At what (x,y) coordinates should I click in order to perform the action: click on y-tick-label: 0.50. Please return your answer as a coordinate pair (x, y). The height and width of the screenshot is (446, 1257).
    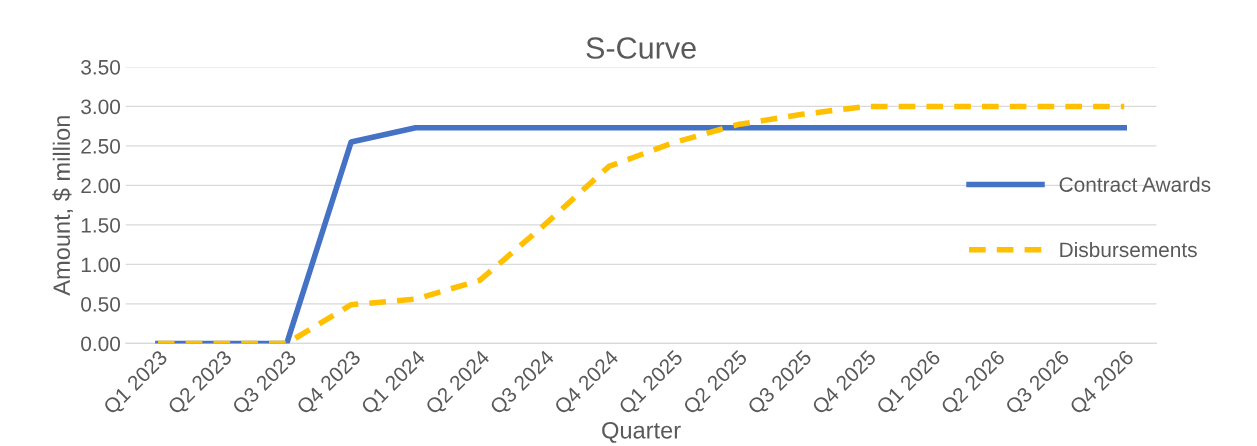
    Looking at the image, I should click on (101, 304).